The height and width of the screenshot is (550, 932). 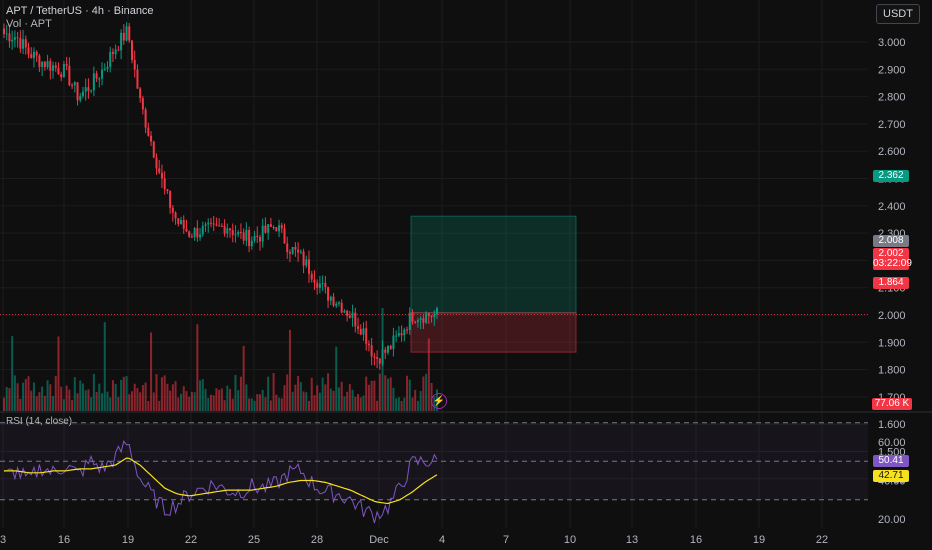 What do you see at coordinates (439, 401) in the screenshot?
I see `lightning-icon: ⚡` at bounding box center [439, 401].